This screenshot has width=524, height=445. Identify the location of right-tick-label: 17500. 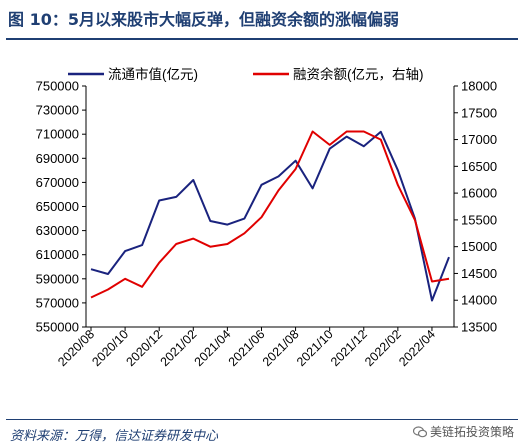
(479, 112).